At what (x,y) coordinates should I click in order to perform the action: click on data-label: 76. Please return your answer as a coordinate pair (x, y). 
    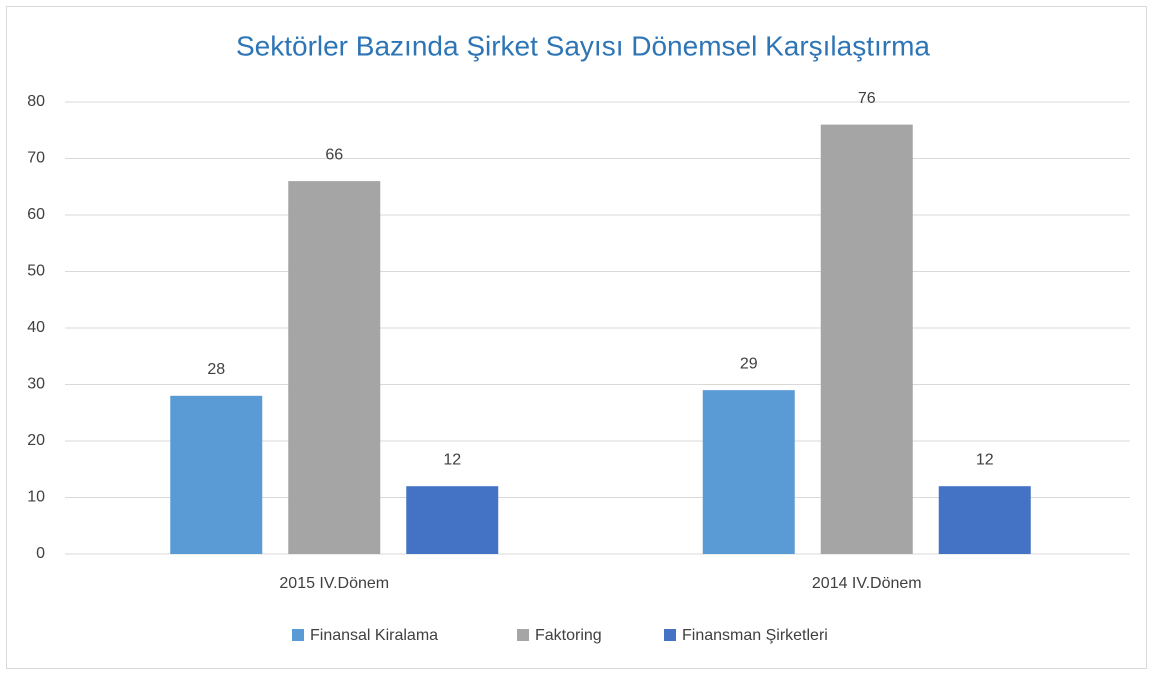
    Looking at the image, I should click on (867, 98).